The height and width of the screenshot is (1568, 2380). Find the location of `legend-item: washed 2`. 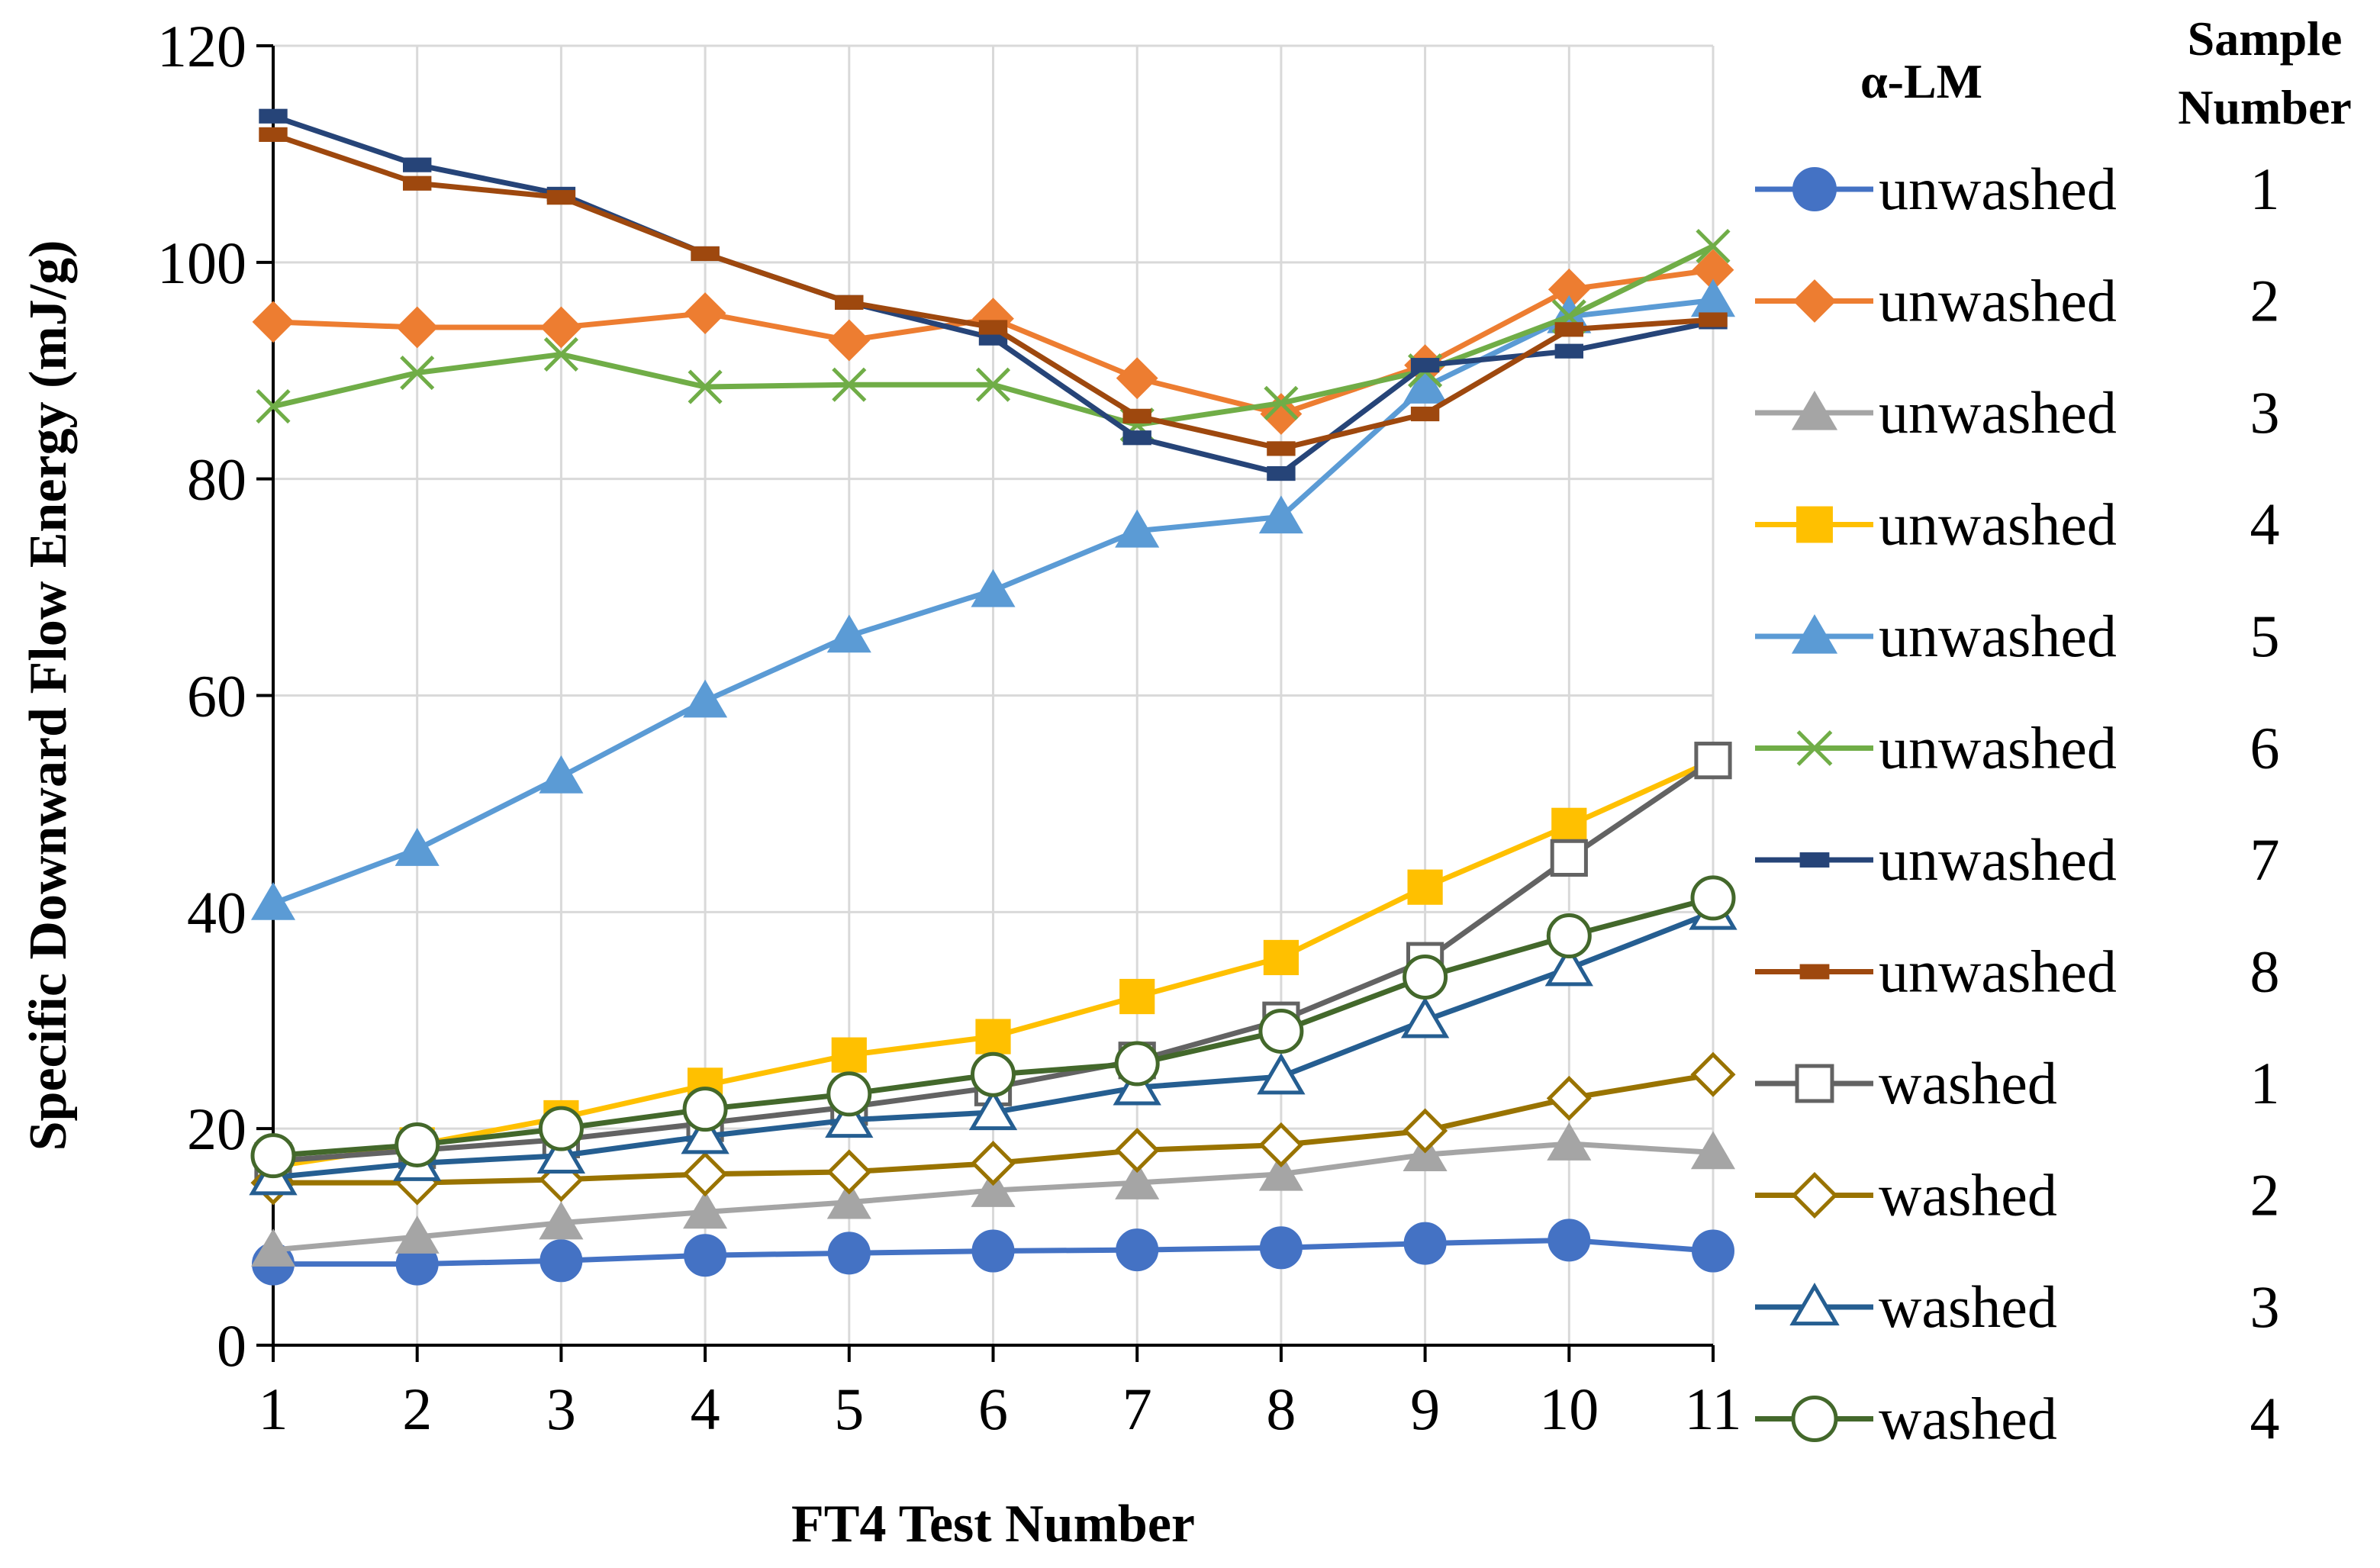

legend-item: washed 2 is located at coordinates (2017, 1195).